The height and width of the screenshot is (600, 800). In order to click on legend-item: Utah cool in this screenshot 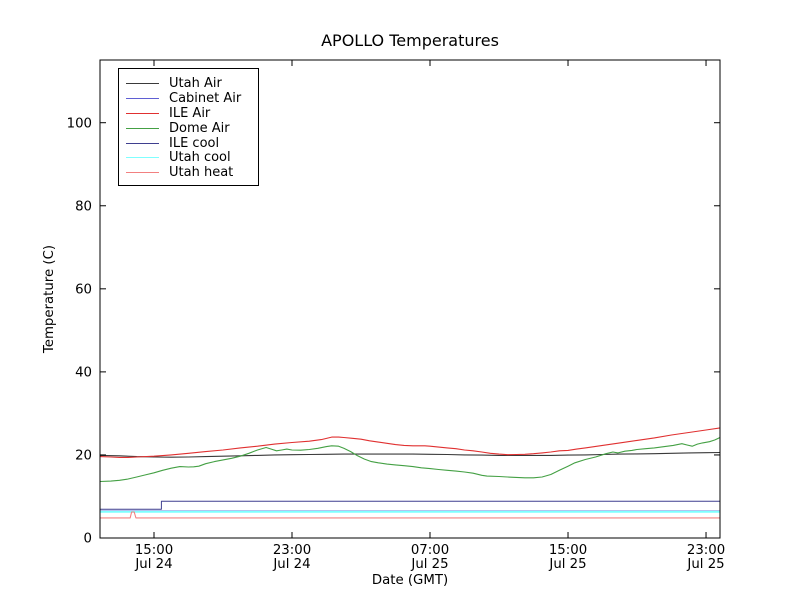, I will do `click(192, 157)`.